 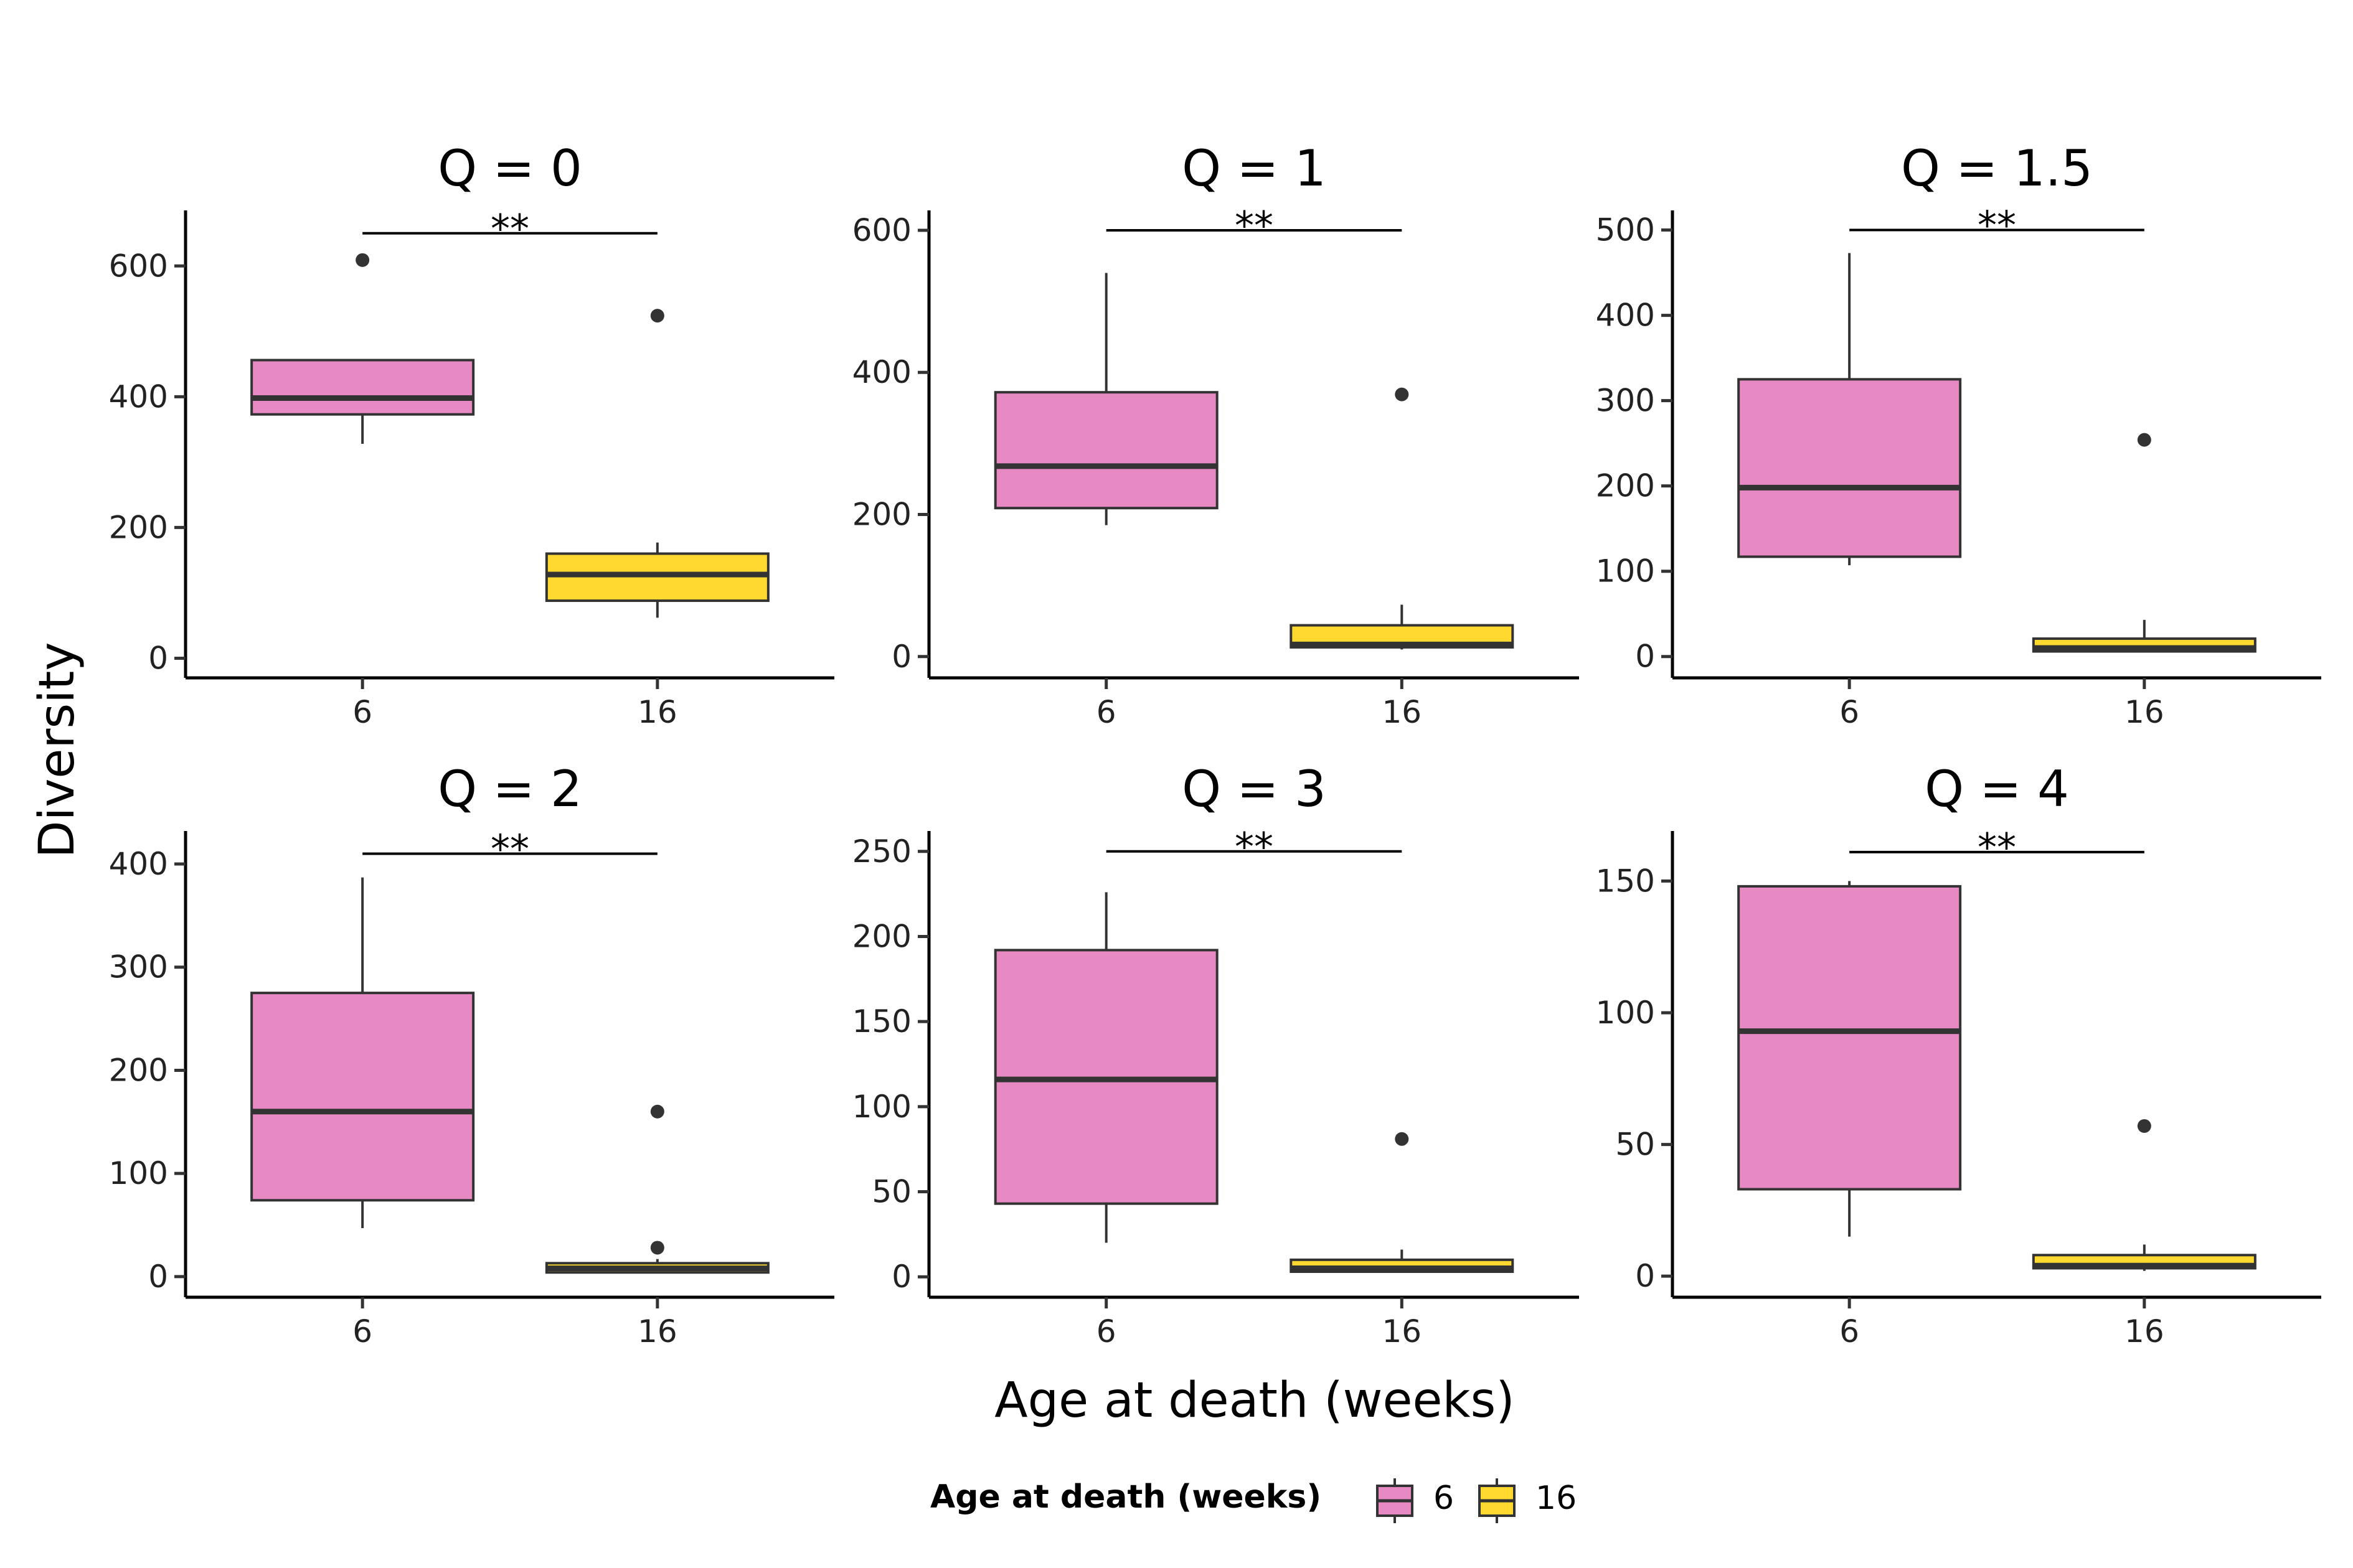 What do you see at coordinates (1254, 168) in the screenshot?
I see `panel-title: Q = 1` at bounding box center [1254, 168].